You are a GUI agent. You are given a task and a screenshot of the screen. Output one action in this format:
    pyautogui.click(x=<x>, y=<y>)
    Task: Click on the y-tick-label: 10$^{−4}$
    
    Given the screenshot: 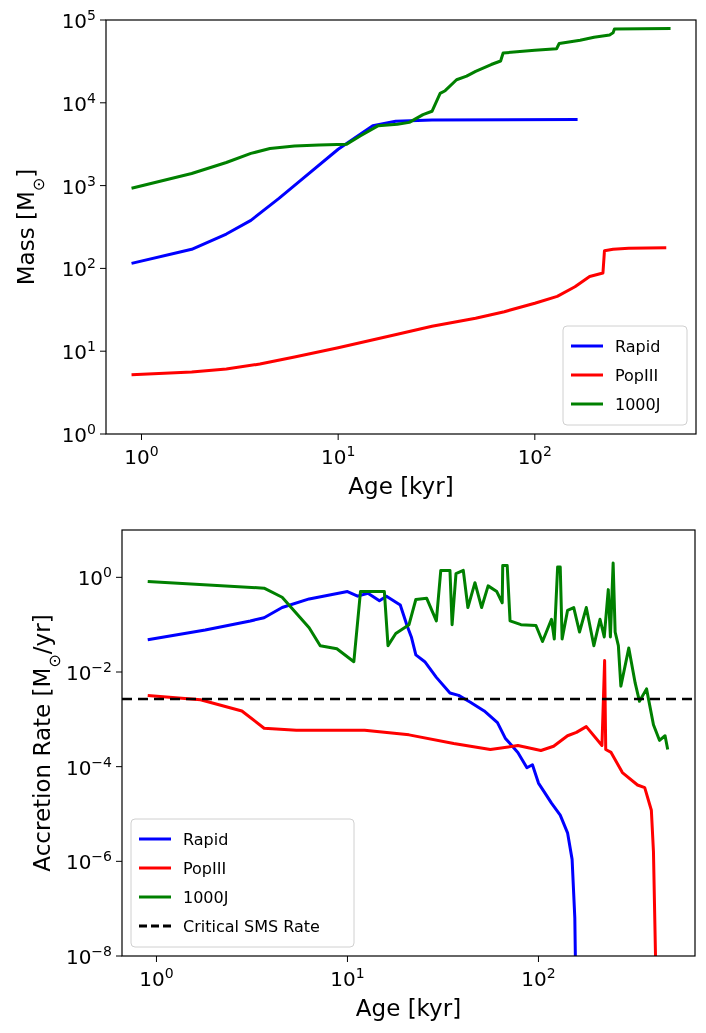 What is the action you would take?
    pyautogui.click(x=89, y=766)
    